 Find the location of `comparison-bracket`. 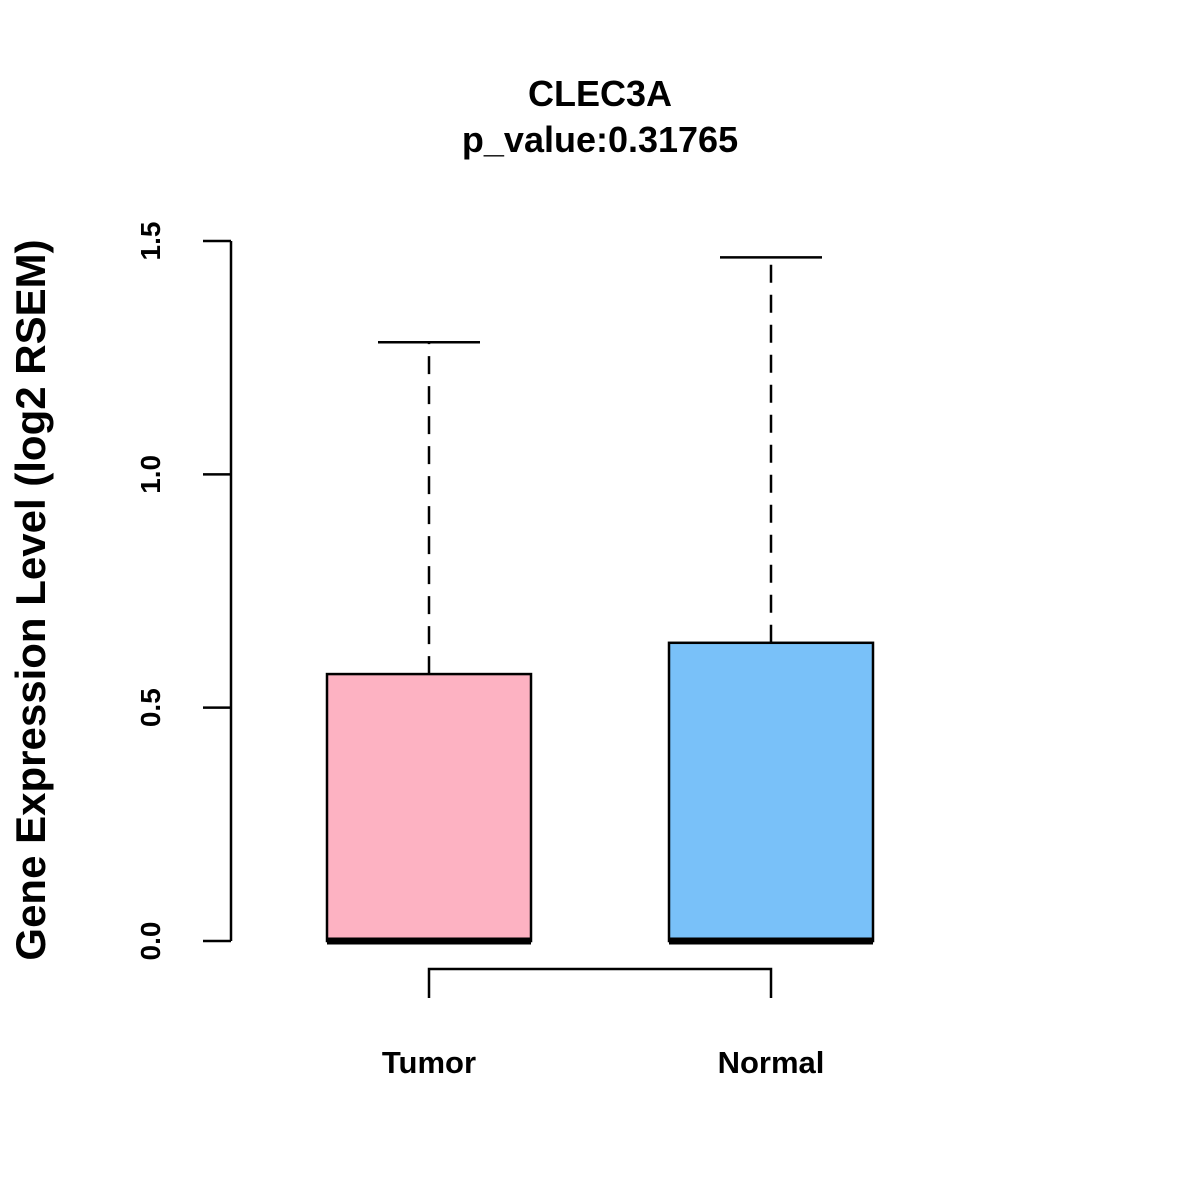

comparison-bracket is located at coordinates (600, 982).